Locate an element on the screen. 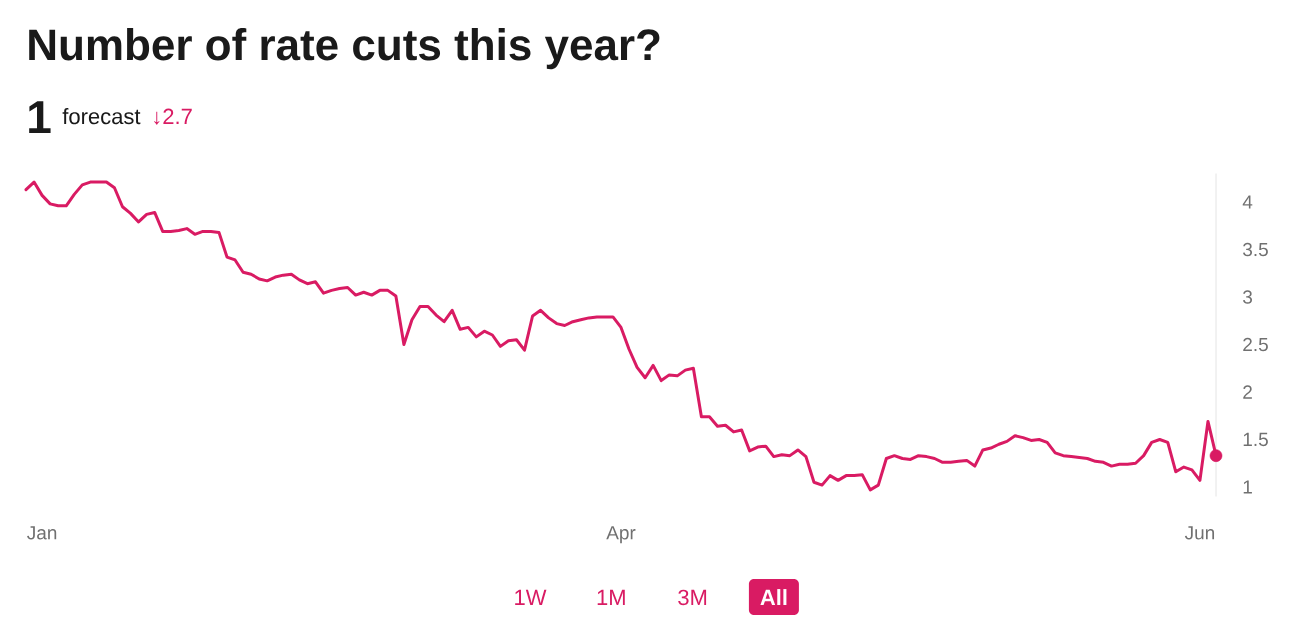  x-tick-label: Jun is located at coordinates (1199, 533).